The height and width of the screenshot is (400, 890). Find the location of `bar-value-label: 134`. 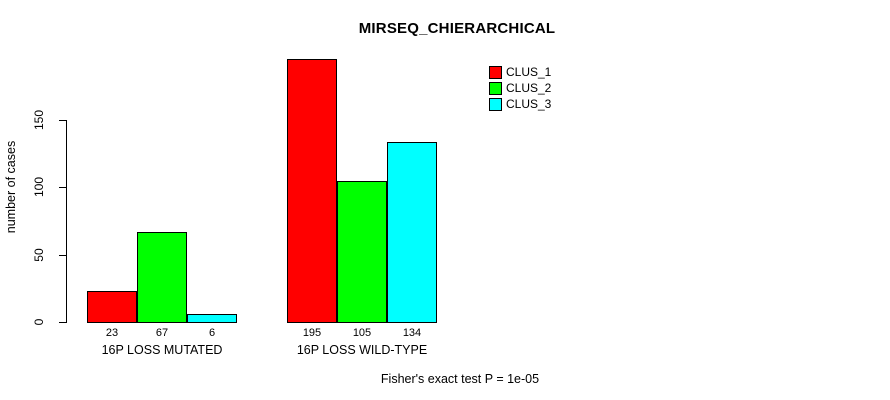

bar-value-label: 134 is located at coordinates (412, 333).